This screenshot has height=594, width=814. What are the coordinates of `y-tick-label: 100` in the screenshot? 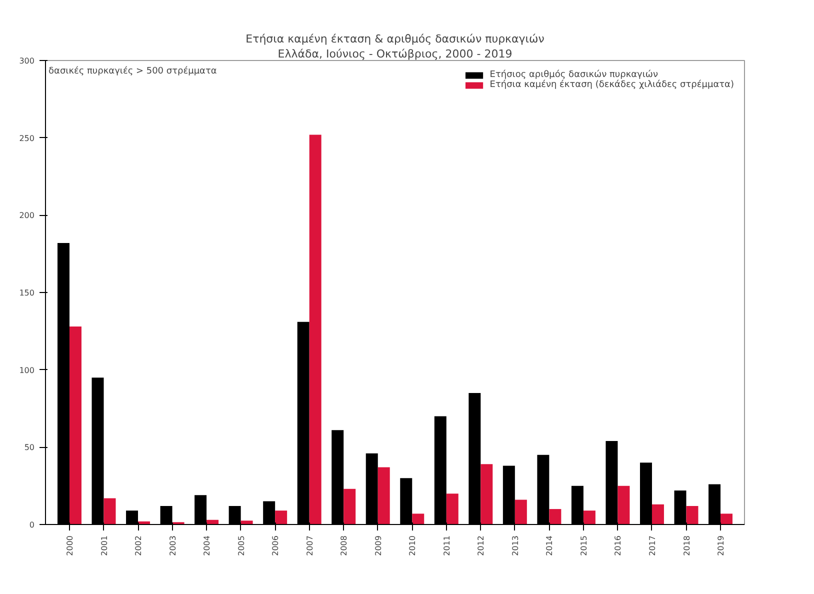 It's located at (27, 370).